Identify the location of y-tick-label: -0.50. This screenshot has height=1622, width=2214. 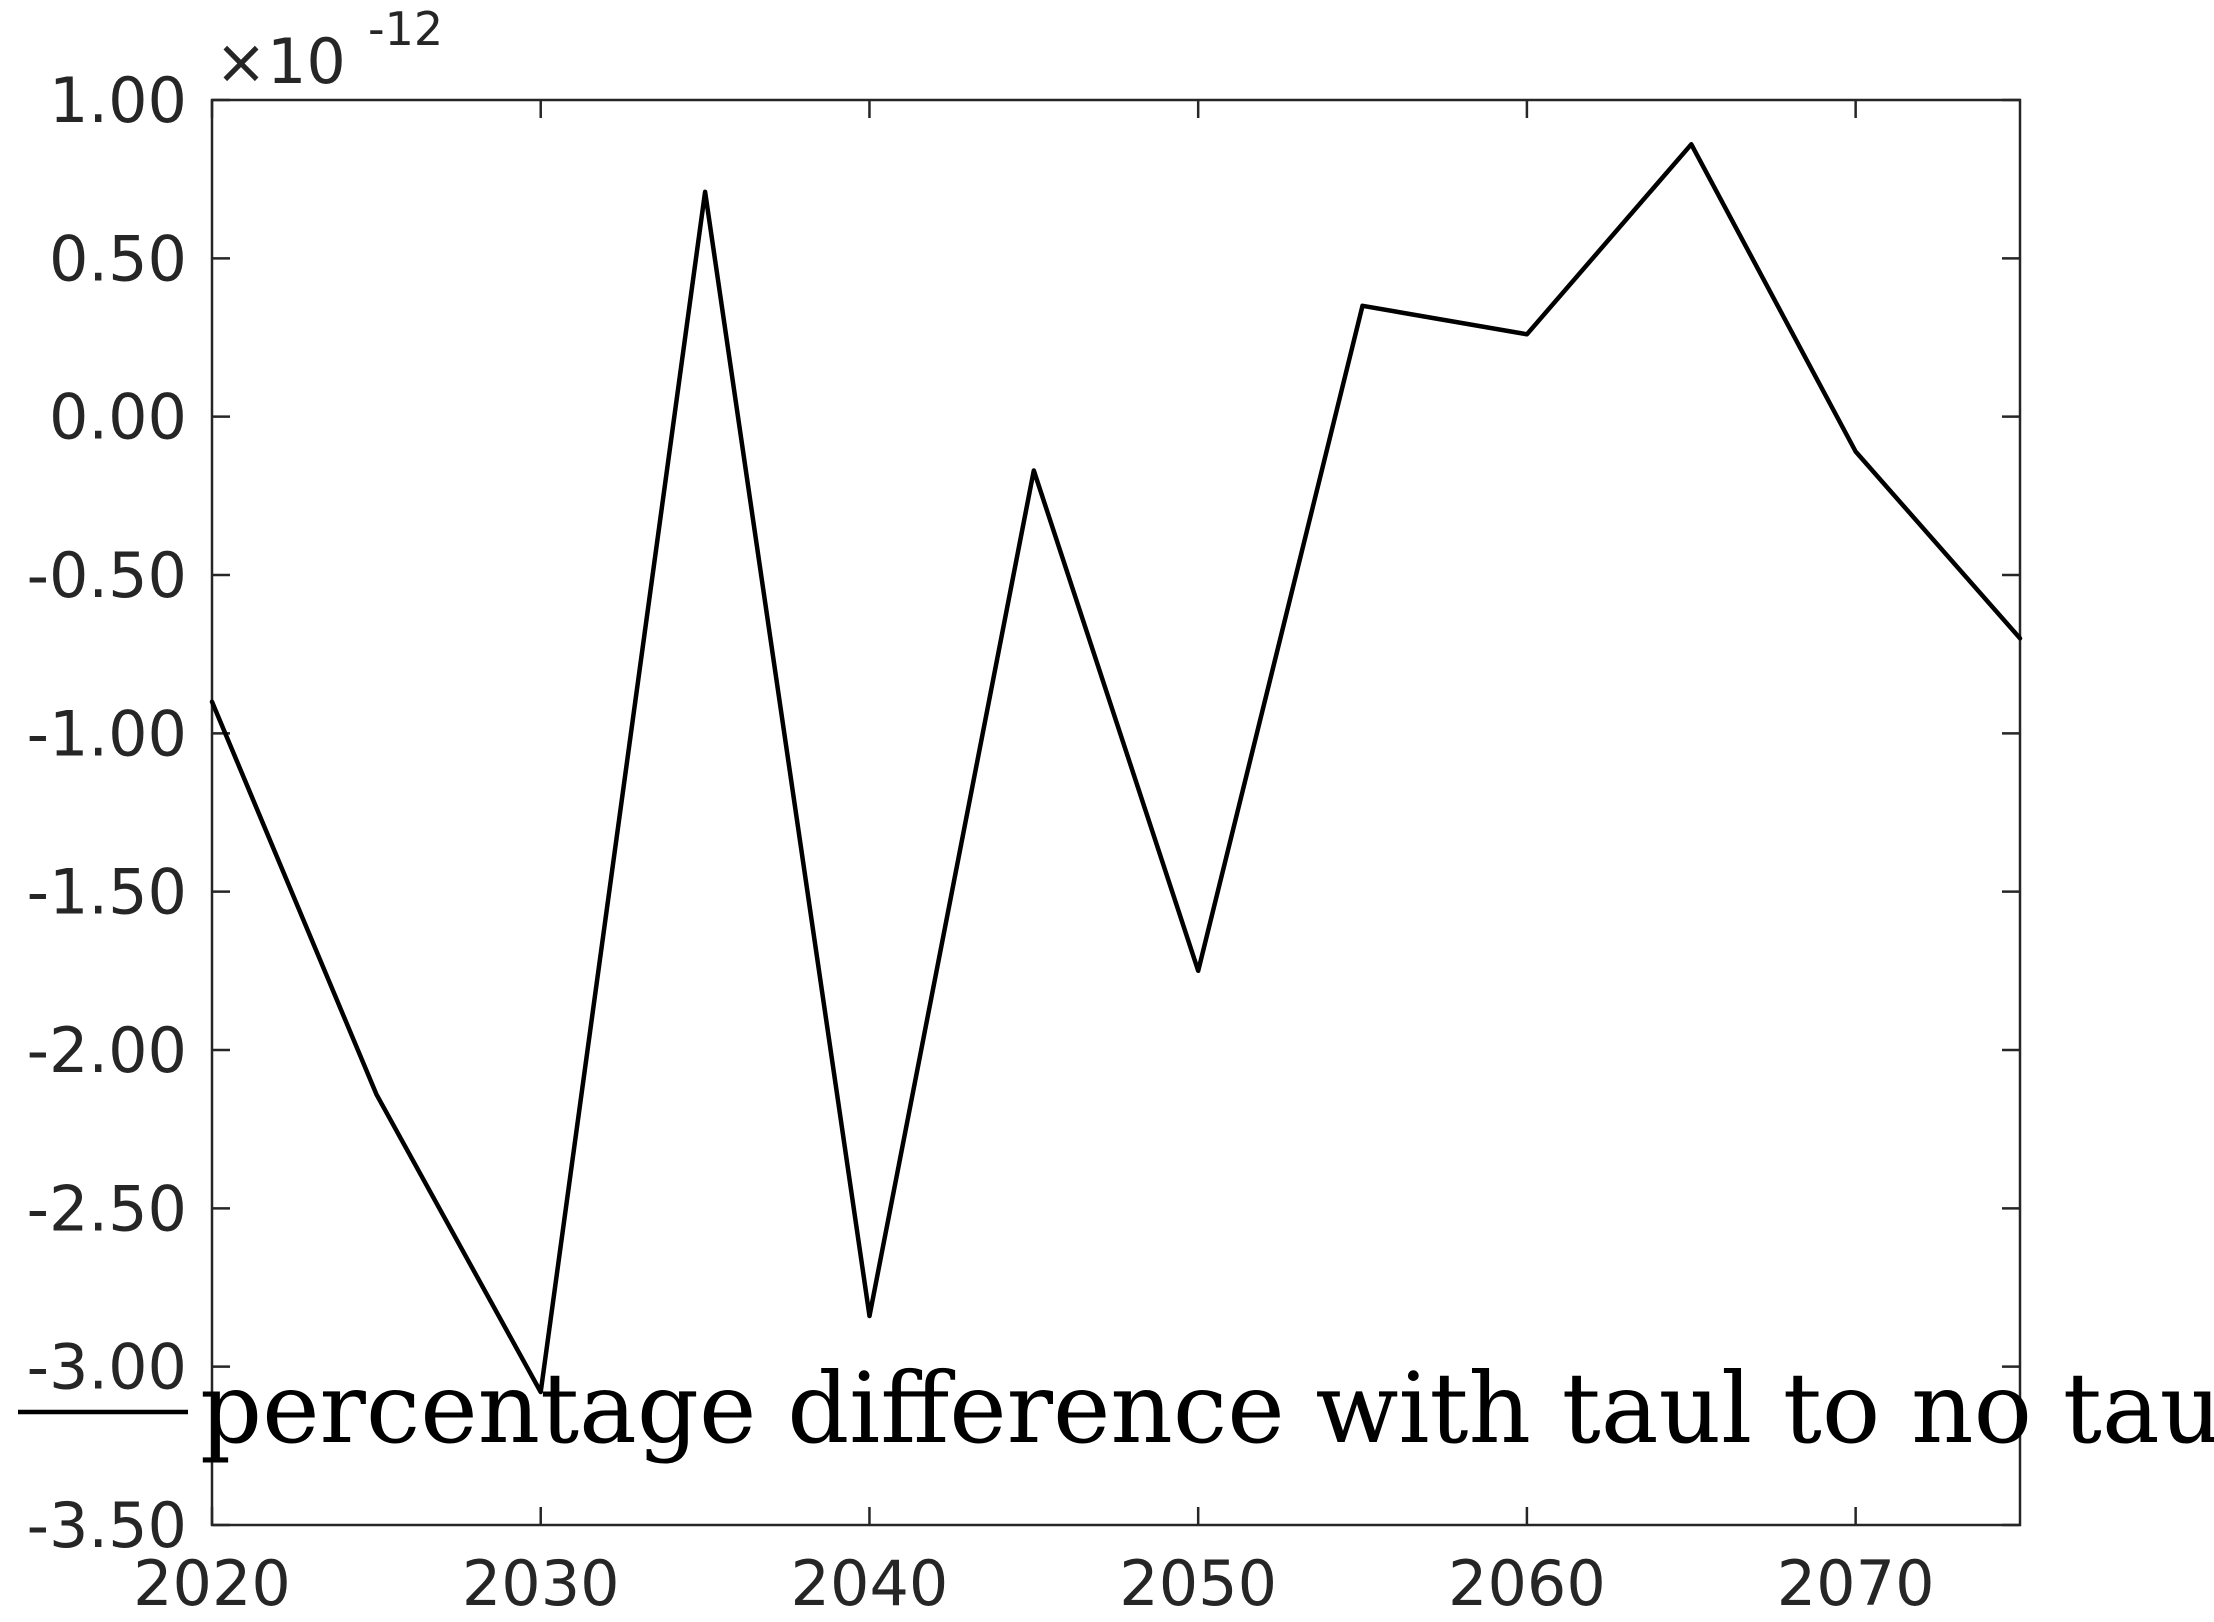
(107, 575).